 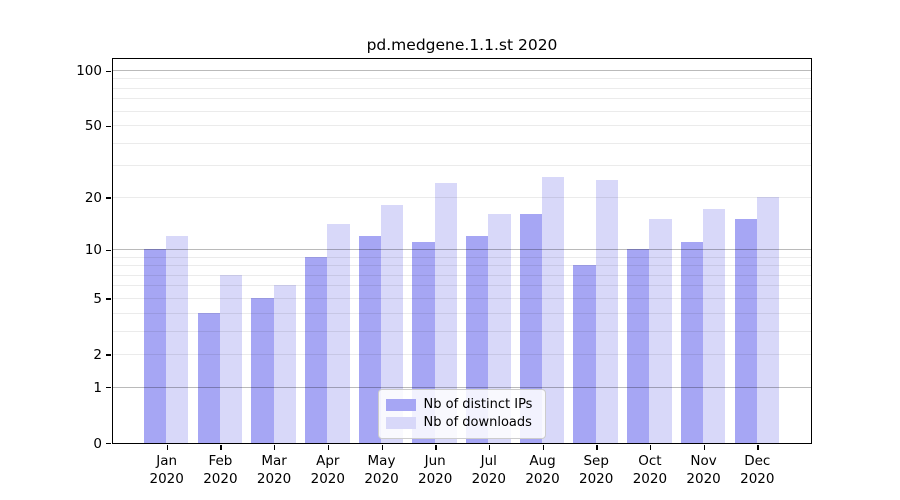 What do you see at coordinates (758, 447) in the screenshot?
I see `x-tick-dec` at bounding box center [758, 447].